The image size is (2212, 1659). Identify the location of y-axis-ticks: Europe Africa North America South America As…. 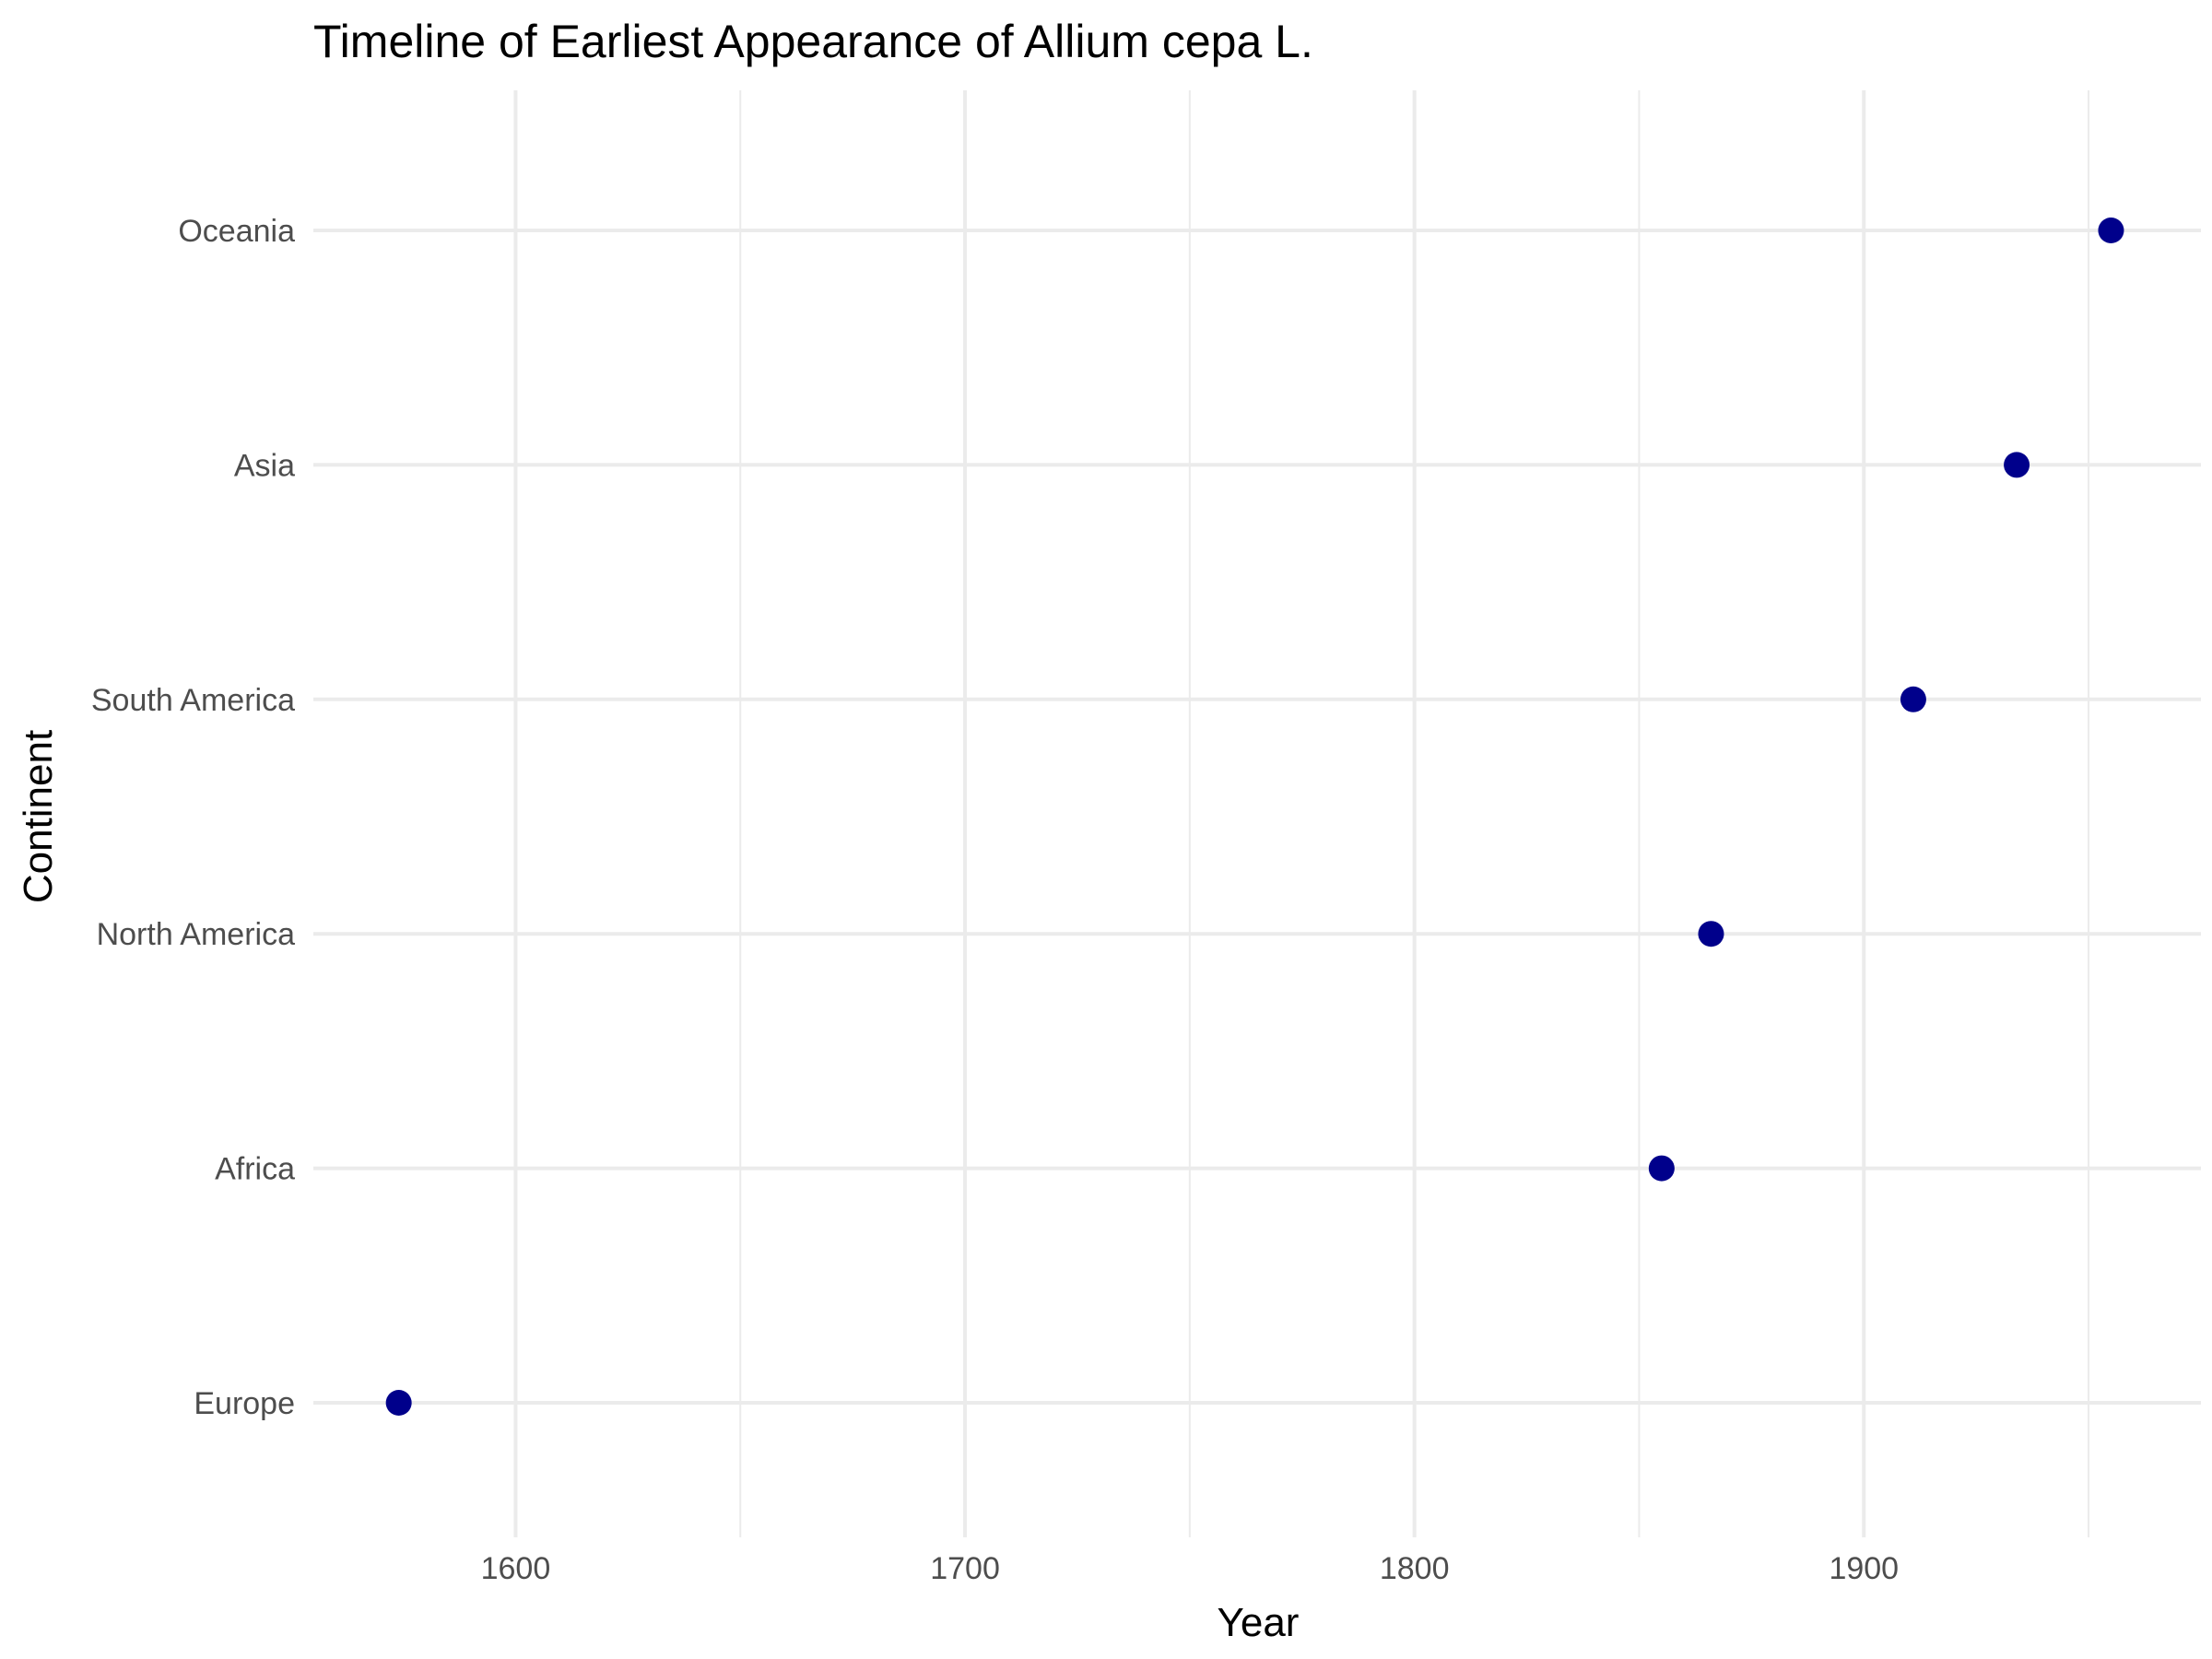
(193, 817).